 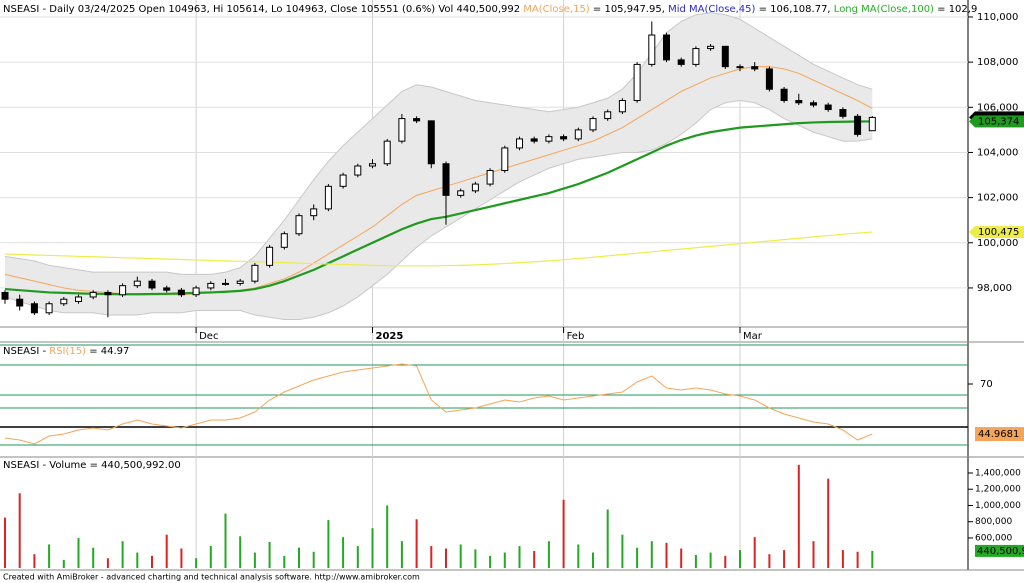 I want to click on rsi-header: NSEASI - RSI(15) = 44.97, so click(x=66, y=351).